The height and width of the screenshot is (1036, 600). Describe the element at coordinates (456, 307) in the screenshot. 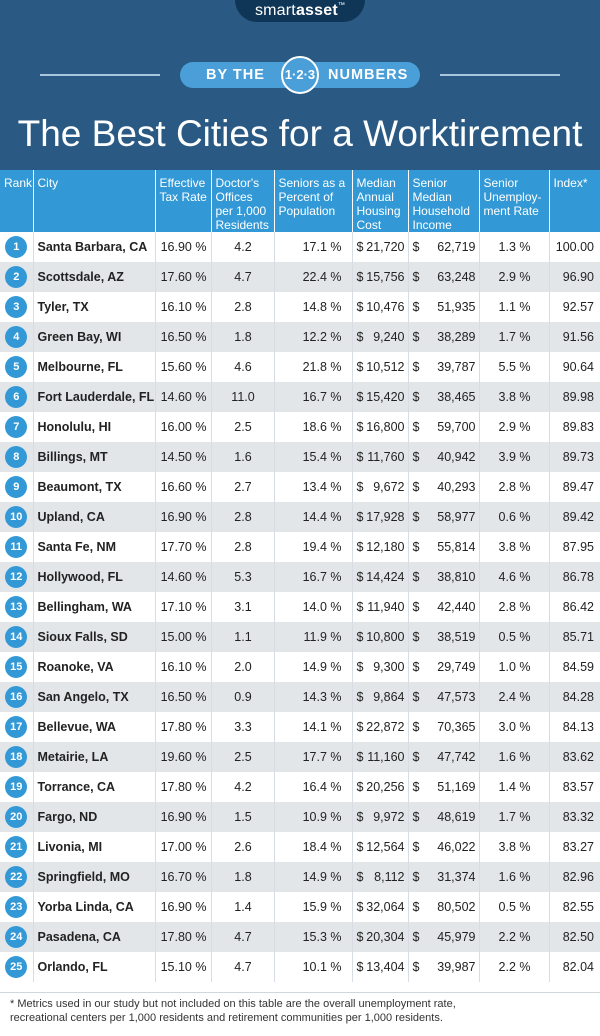

I see `amount: 51,935` at that location.